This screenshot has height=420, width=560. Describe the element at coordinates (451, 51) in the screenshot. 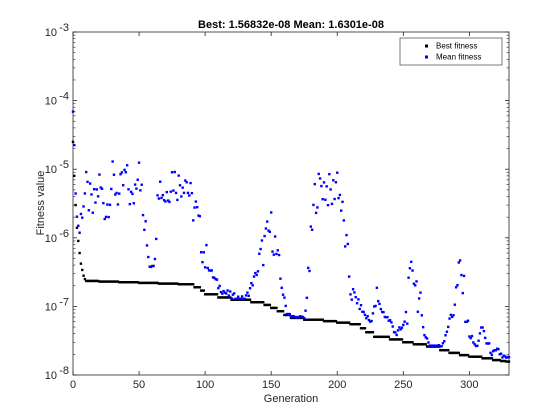

I see `legend: Best fitness Mean fitness` at that location.